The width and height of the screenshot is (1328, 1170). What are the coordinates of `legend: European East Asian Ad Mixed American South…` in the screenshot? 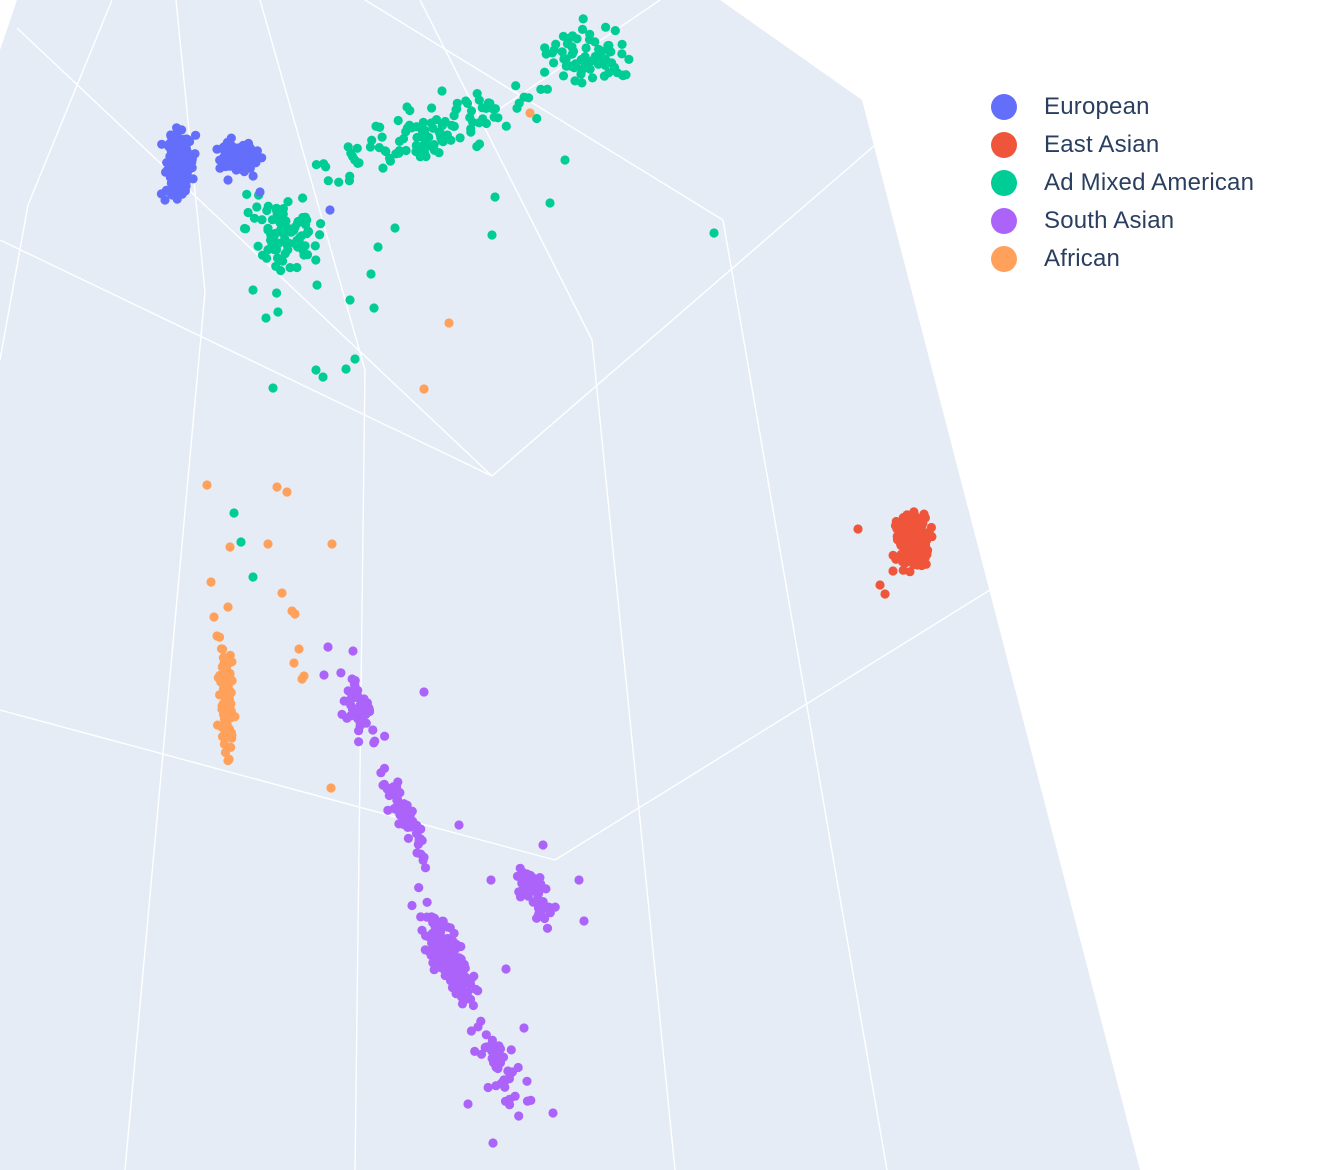 It's located at (1122, 183).